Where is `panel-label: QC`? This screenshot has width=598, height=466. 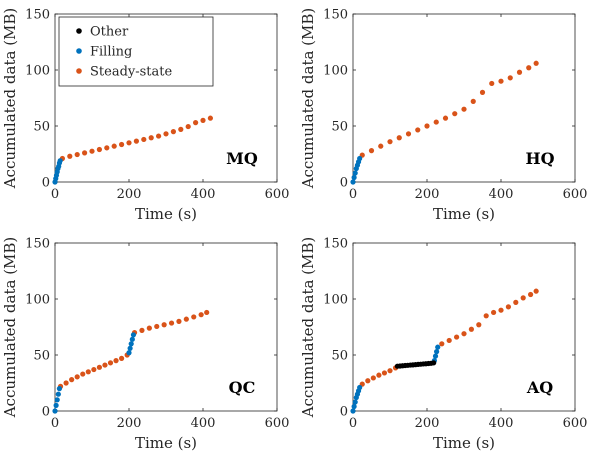 panel-label: QC is located at coordinates (242, 387).